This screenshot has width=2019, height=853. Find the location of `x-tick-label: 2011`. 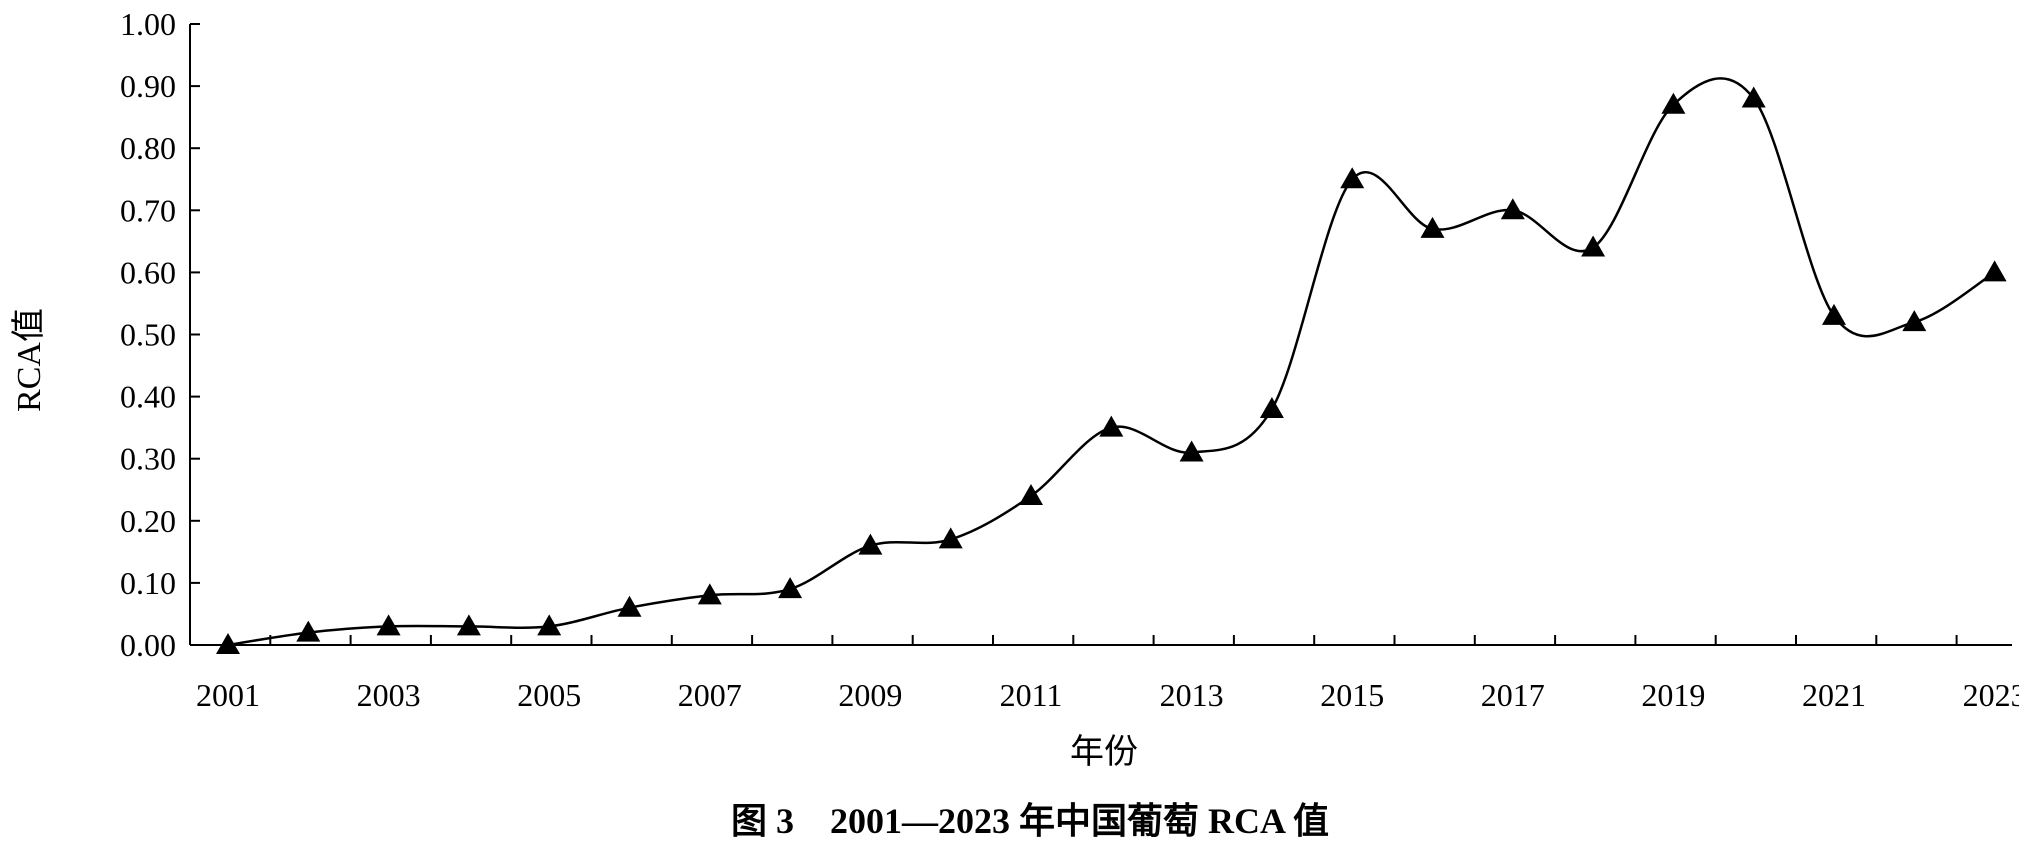

x-tick-label: 2011 is located at coordinates (1031, 695).